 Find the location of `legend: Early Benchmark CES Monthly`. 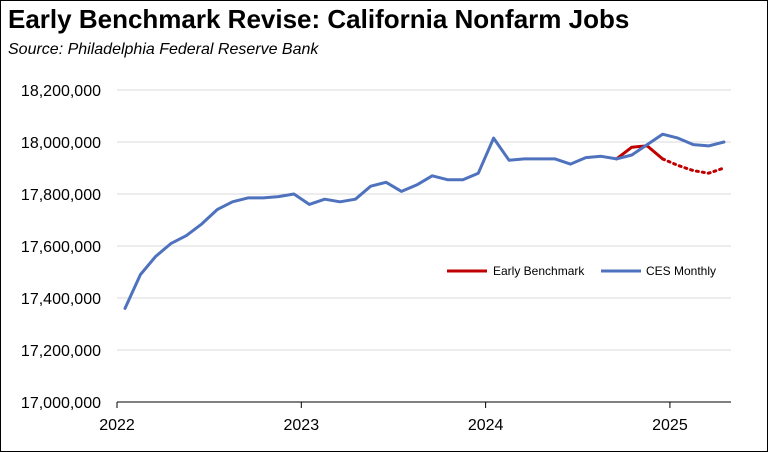

legend: Early Benchmark CES Monthly is located at coordinates (581, 271).